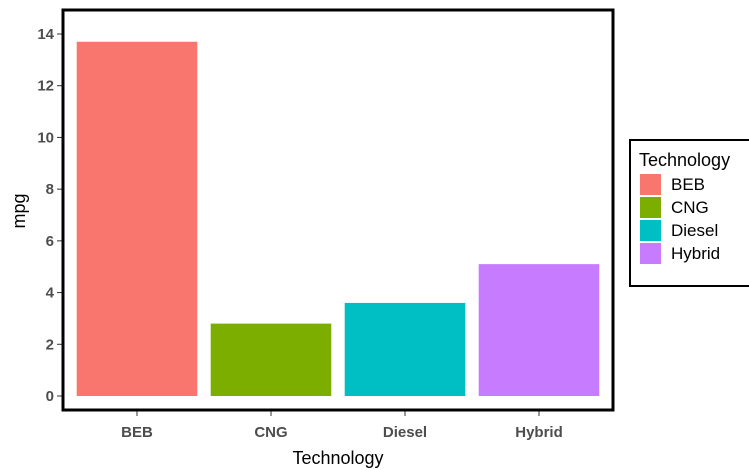 This screenshot has height=470, width=749. What do you see at coordinates (539, 432) in the screenshot?
I see `x-tick-label-hybrid: Hybrid` at bounding box center [539, 432].